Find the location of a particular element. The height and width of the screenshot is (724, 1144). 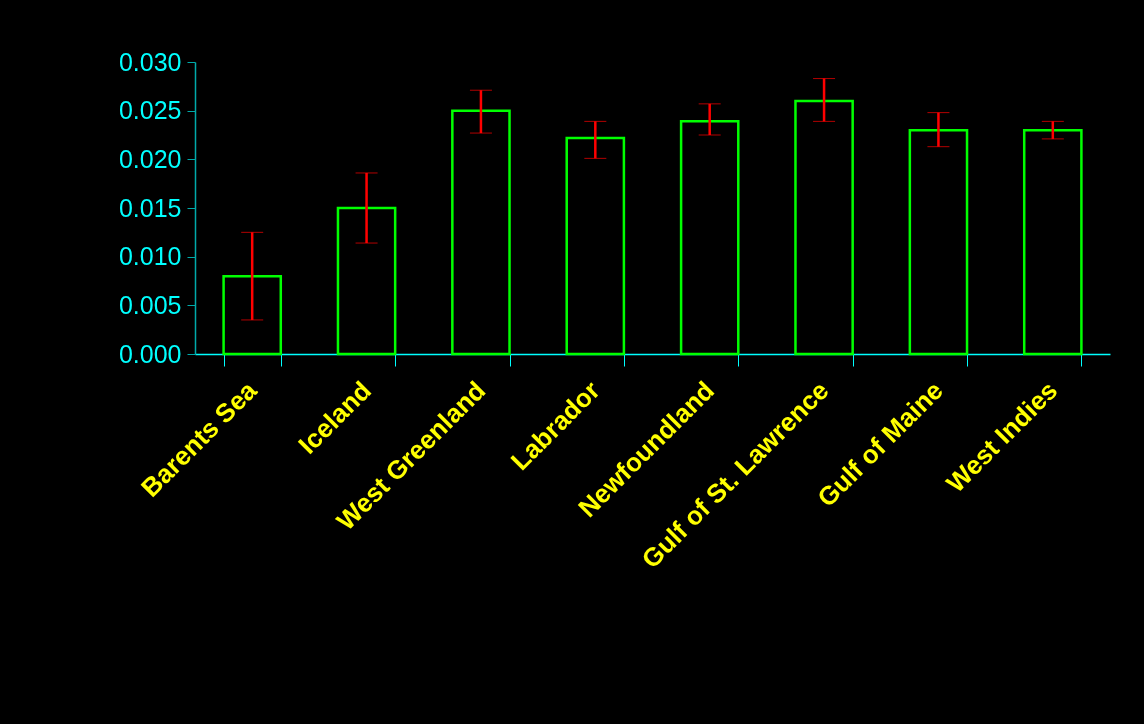

y-tick-label: 0.010 is located at coordinates (150, 256).